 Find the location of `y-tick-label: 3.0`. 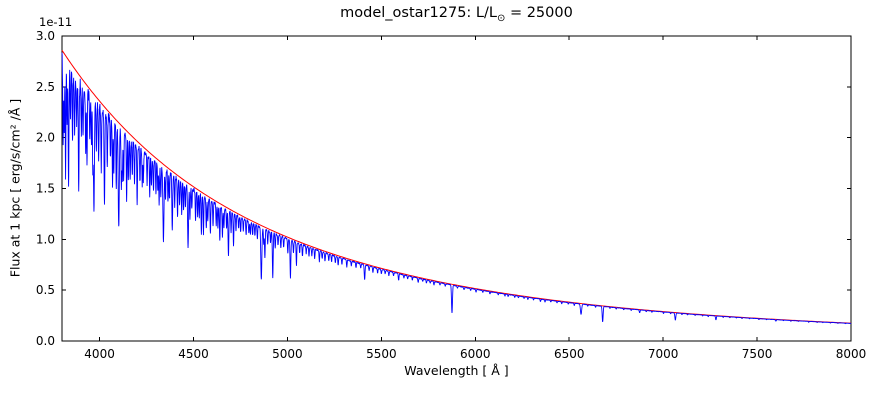

y-tick-label: 3.0 is located at coordinates (45, 36).